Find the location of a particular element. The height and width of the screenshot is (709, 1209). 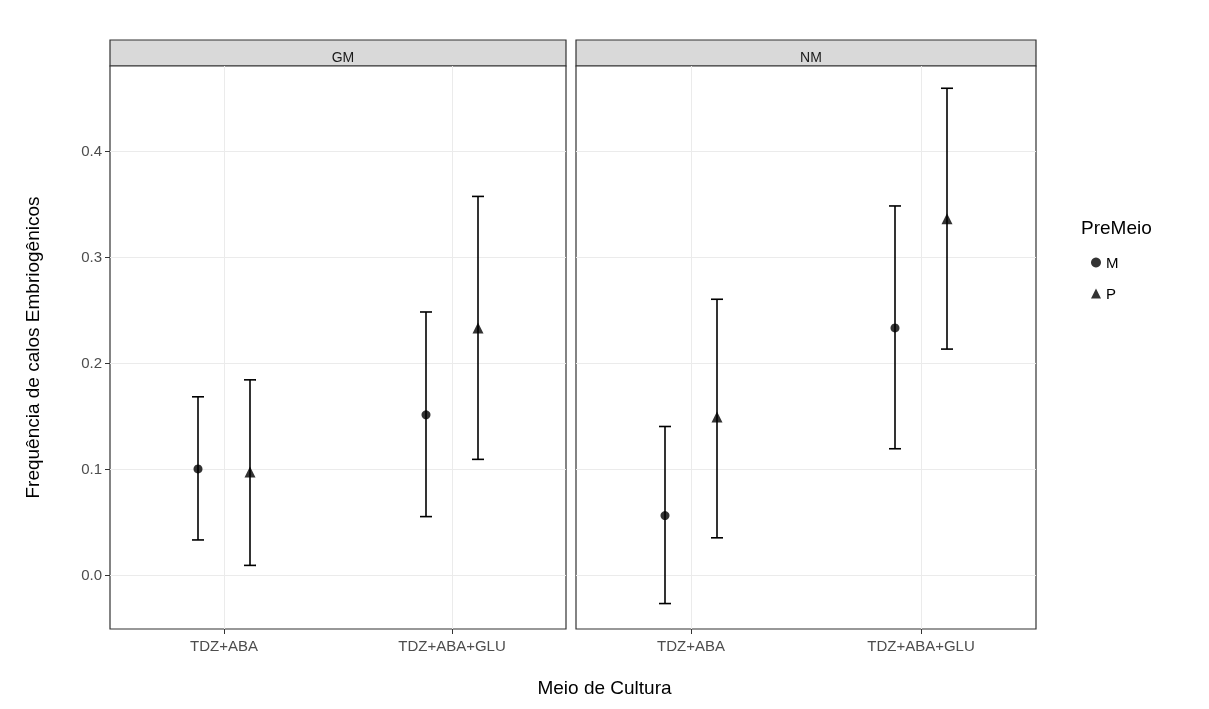

y-axis-title: Frequência de calos Embriogênicos is located at coordinates (32, 347).